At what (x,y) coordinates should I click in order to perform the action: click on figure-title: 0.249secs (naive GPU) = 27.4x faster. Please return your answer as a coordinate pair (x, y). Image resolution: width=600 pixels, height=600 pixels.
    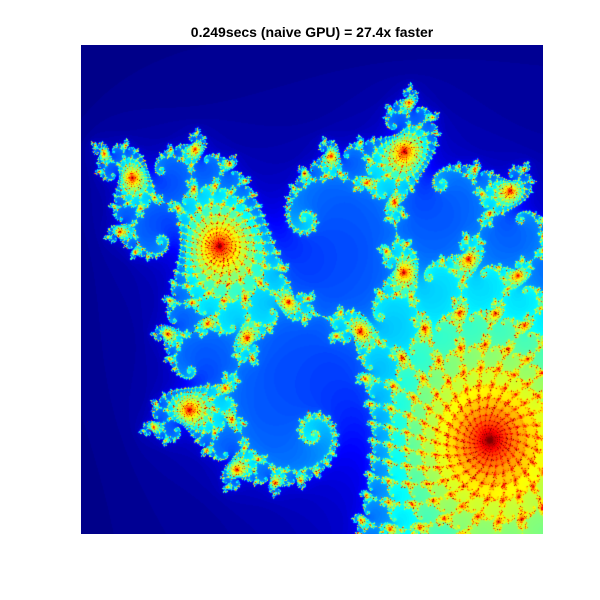
    Looking at the image, I should click on (312, 32).